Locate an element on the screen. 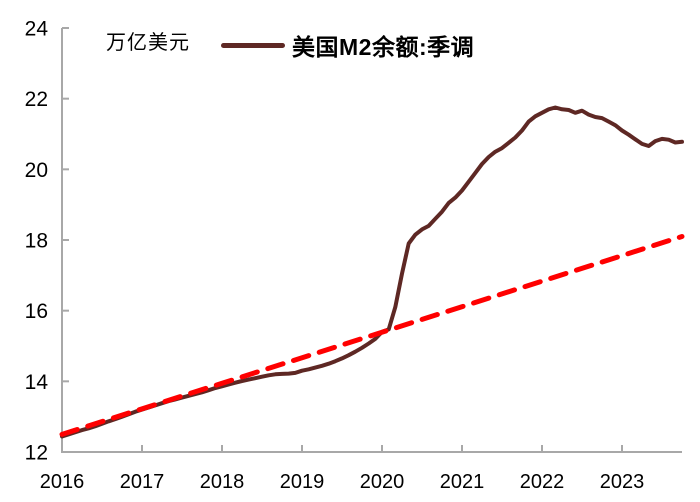  y-tick-label: 22 is located at coordinates (36, 99).